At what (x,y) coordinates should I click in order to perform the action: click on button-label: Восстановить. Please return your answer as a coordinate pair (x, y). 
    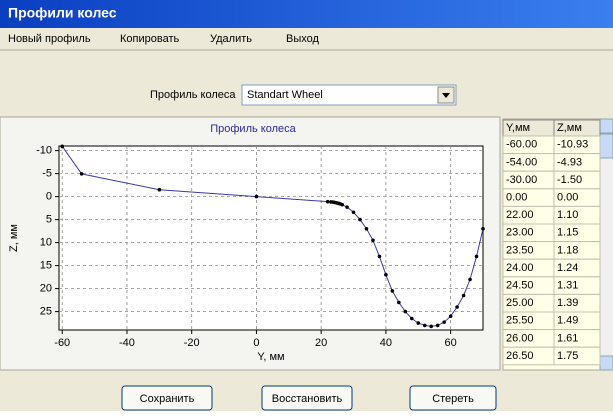
    Looking at the image, I should click on (307, 399).